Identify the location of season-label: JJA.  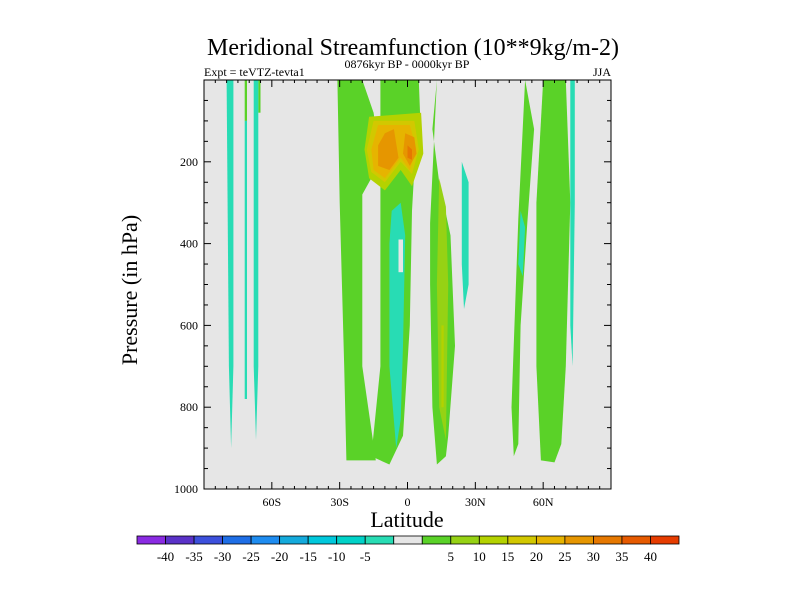
(602, 72).